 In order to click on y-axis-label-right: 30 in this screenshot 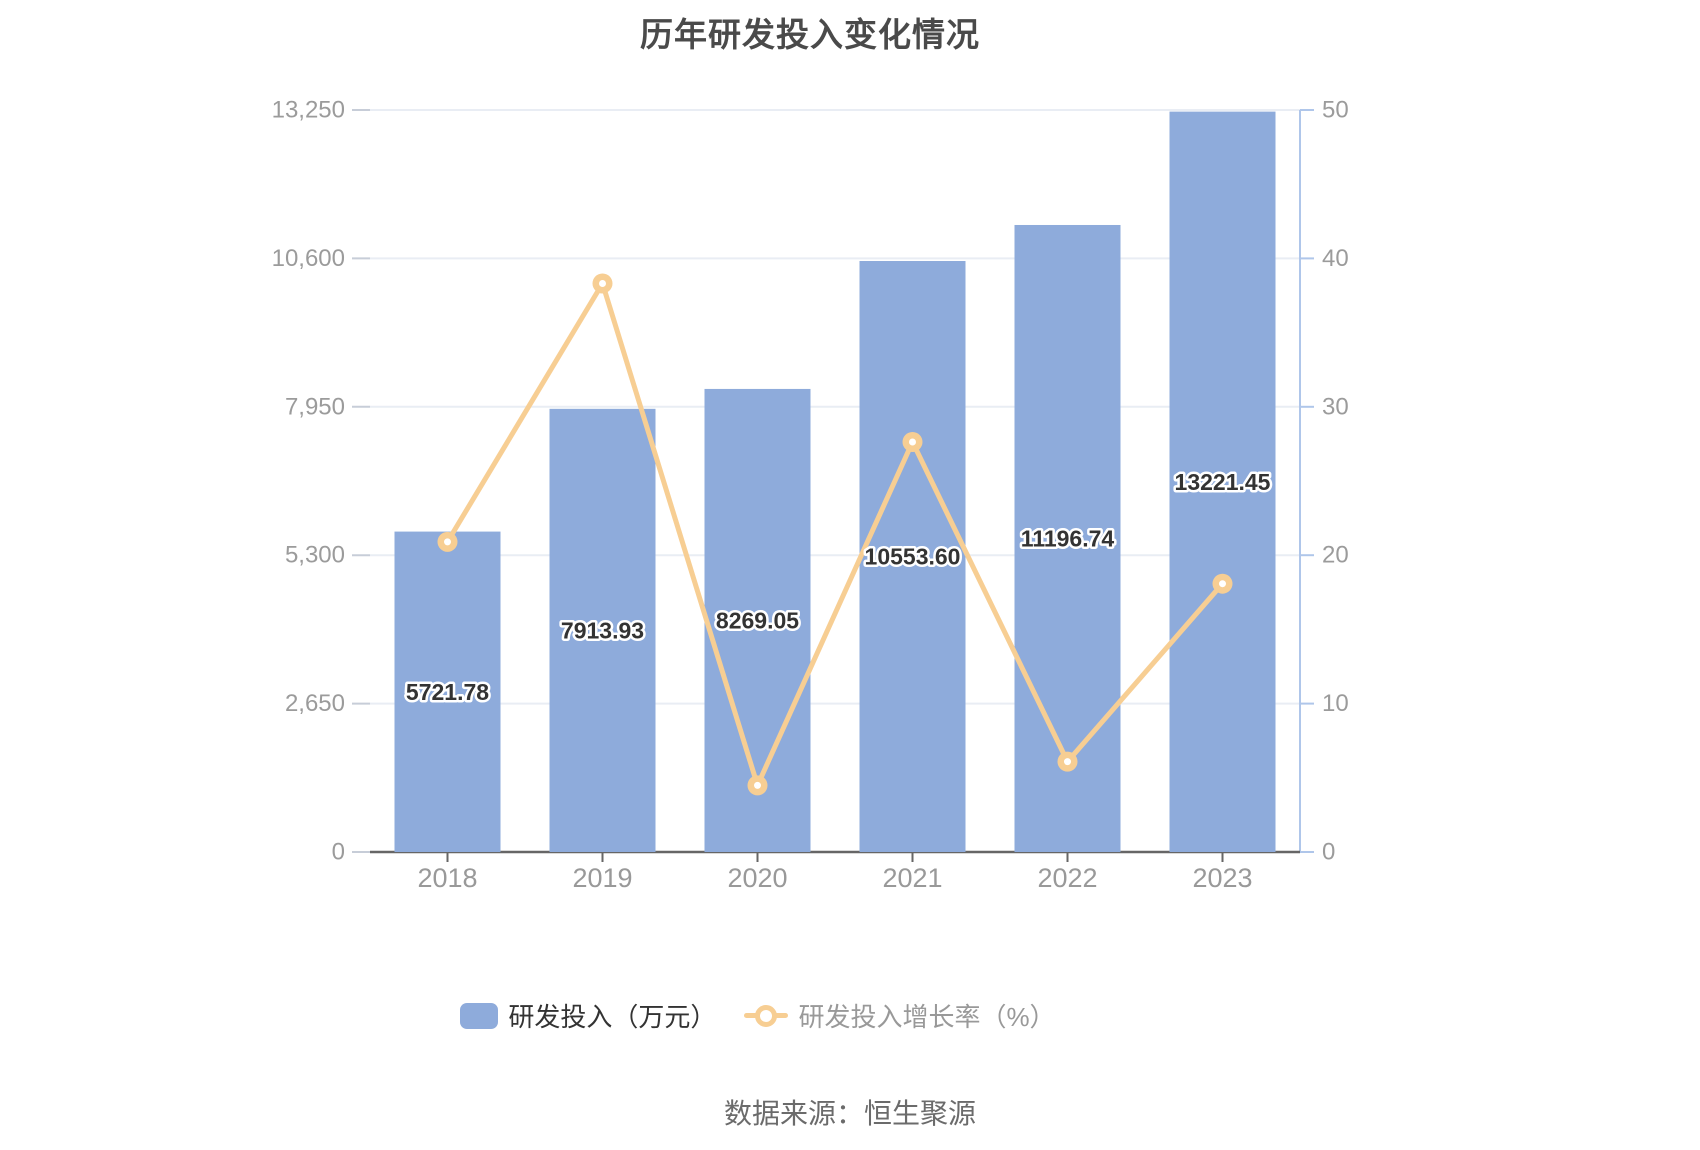, I will do `click(1335, 406)`.